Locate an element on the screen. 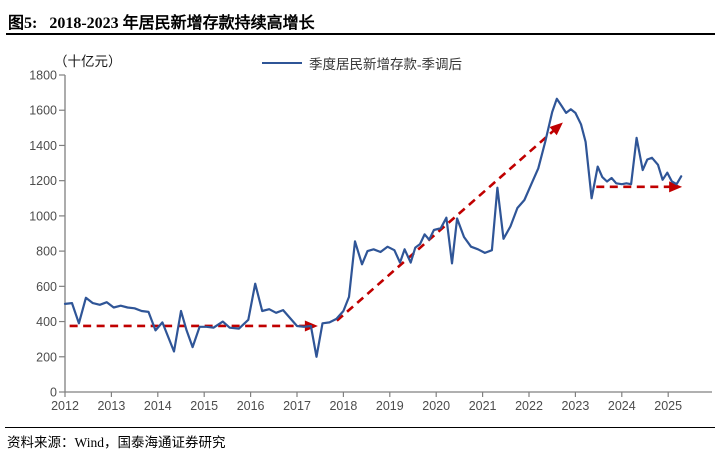 Image resolution: width=720 pixels, height=455 pixels. y-tick-label: 0 is located at coordinates (53, 393).